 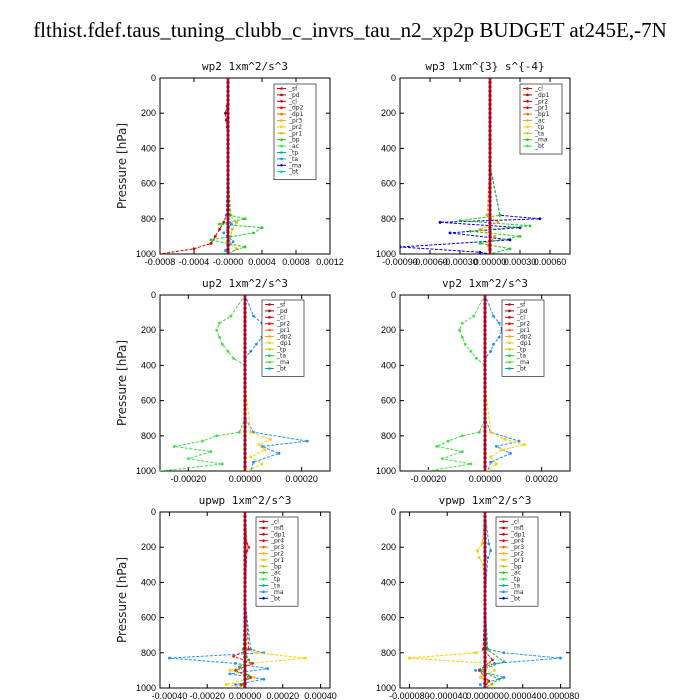 I want to click on legend-label: _cl, so click(x=538, y=89).